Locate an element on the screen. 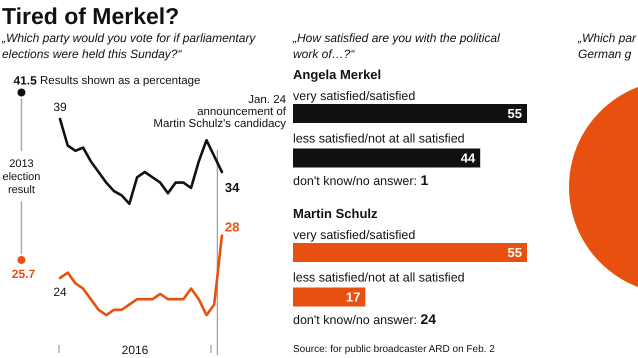 This screenshot has width=638, height=358. text: don't know/no answer: 1 is located at coordinates (360, 180).